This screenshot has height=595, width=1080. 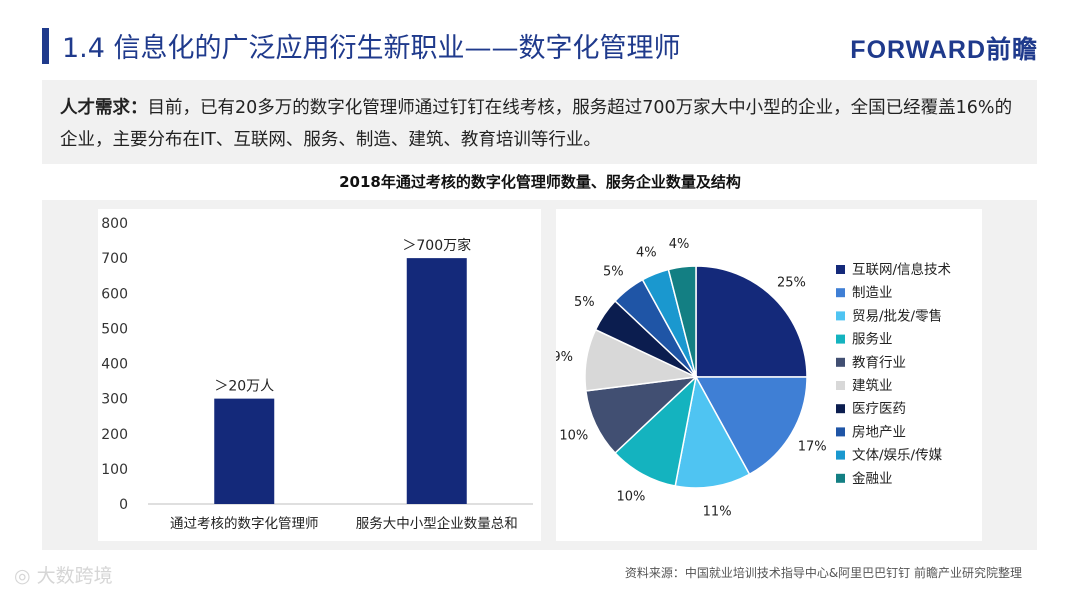 What do you see at coordinates (104, 108) in the screenshot?
I see `intro-label: 人才需求：` at bounding box center [104, 108].